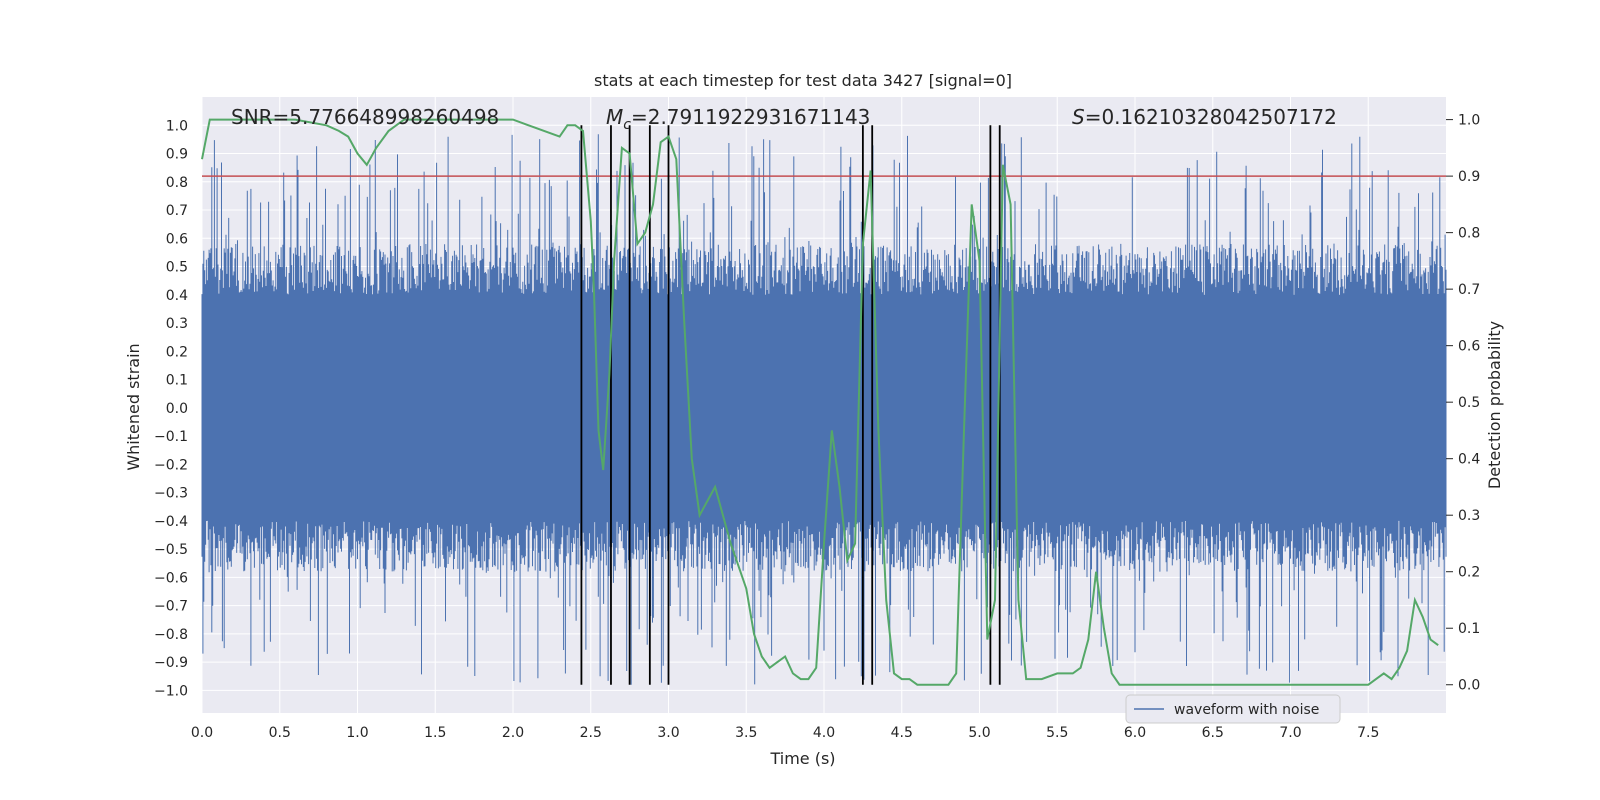 The image size is (1600, 800). What do you see at coordinates (171, 437) in the screenshot?
I see `y-tick-label: −0.1` at bounding box center [171, 437].